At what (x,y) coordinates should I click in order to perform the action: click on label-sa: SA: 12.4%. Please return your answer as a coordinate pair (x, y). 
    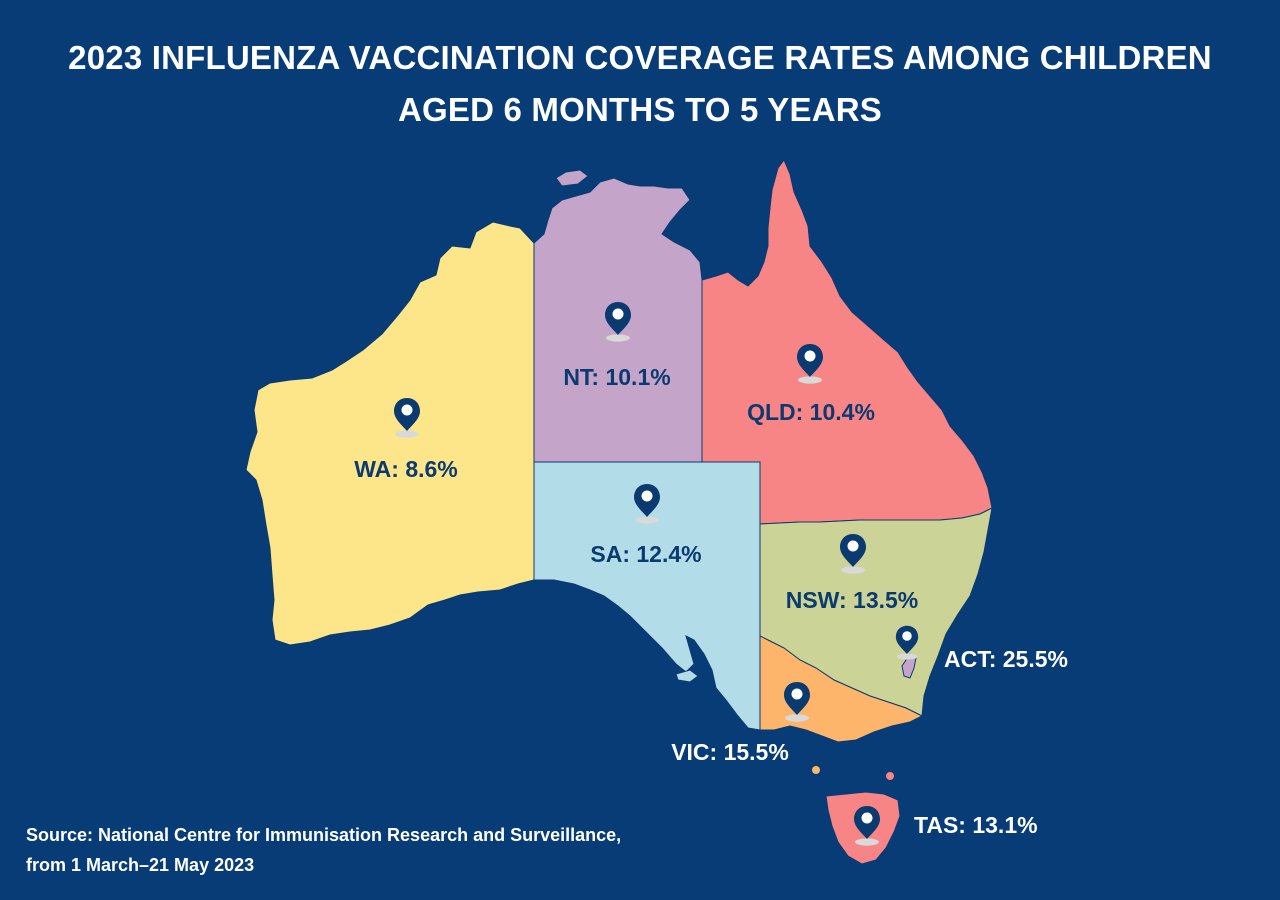
    Looking at the image, I should click on (645, 554).